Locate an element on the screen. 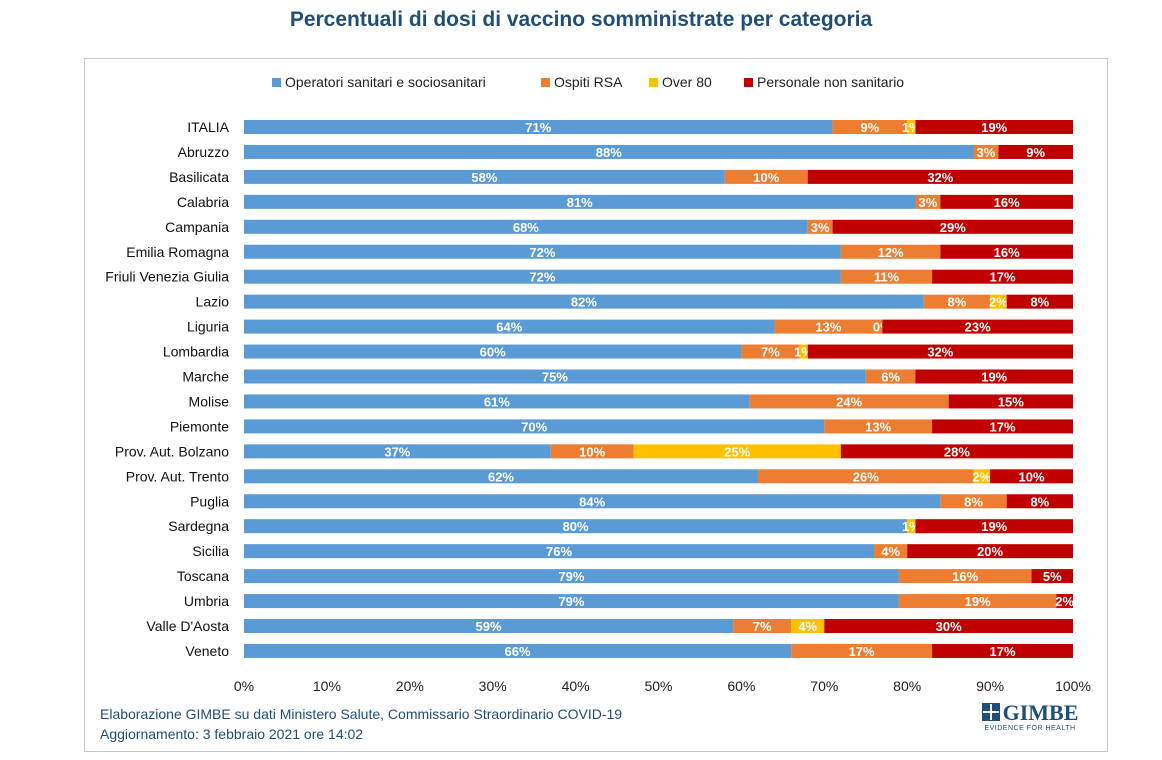 The height and width of the screenshot is (760, 1162). data-label: 9% is located at coordinates (869, 127).